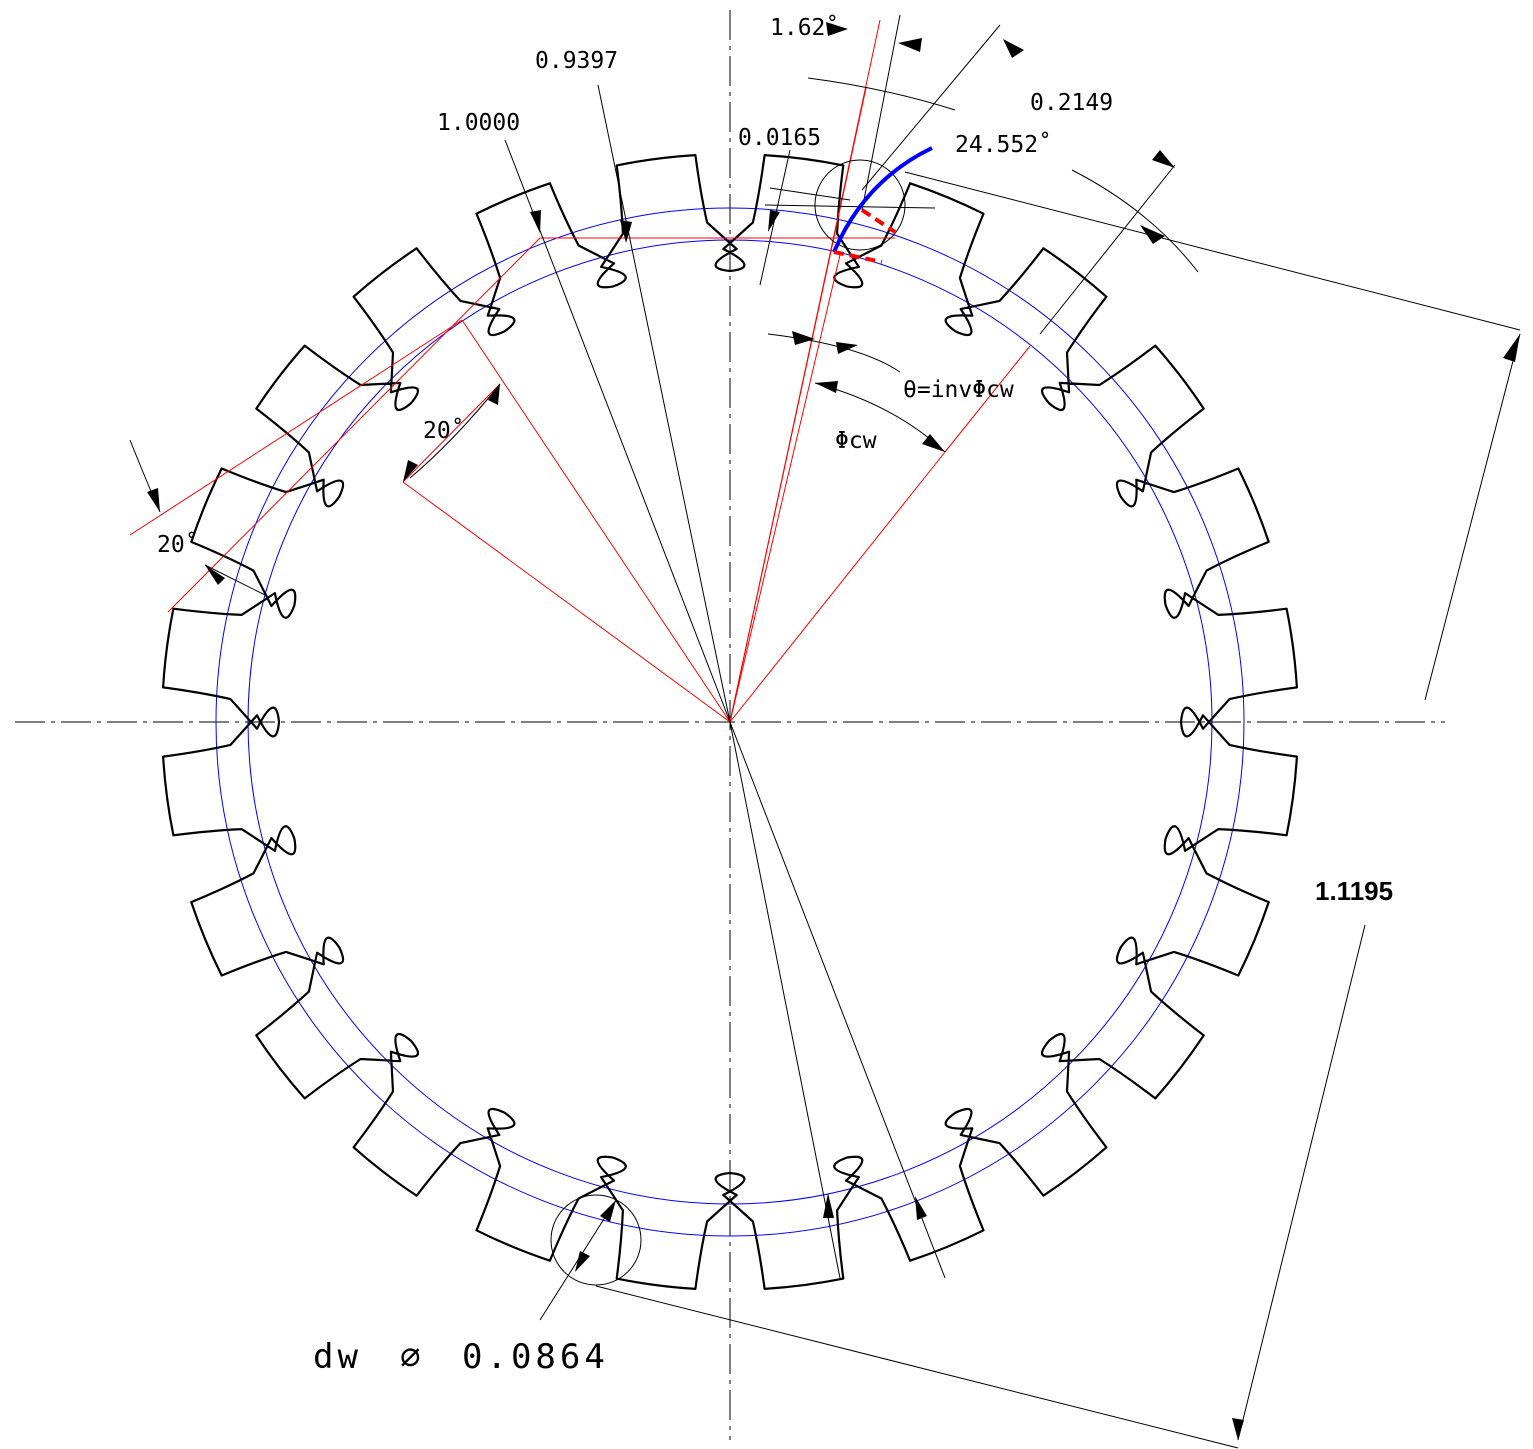 The width and height of the screenshot is (1533, 1449). I want to click on measuring-pin-top, so click(860, 205).